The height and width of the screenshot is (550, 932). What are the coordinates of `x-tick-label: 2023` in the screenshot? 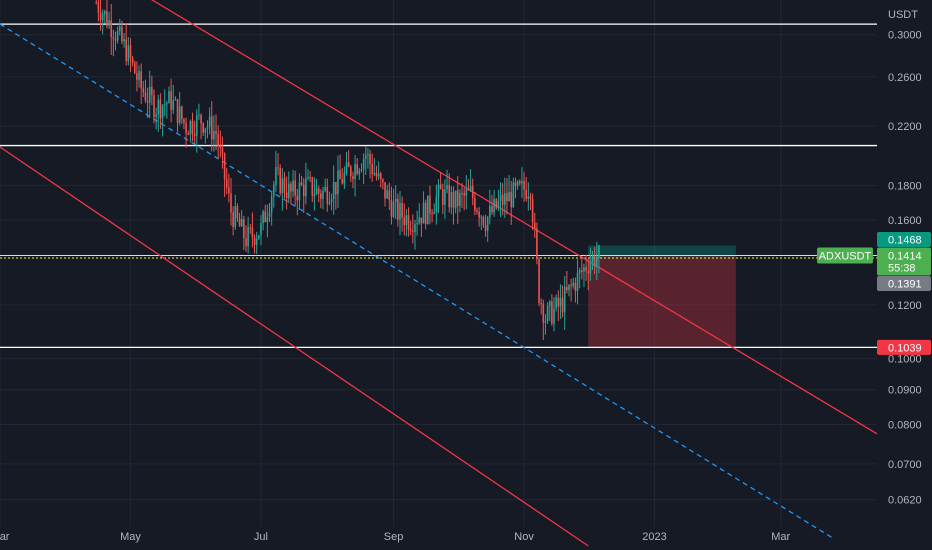 It's located at (654, 537).